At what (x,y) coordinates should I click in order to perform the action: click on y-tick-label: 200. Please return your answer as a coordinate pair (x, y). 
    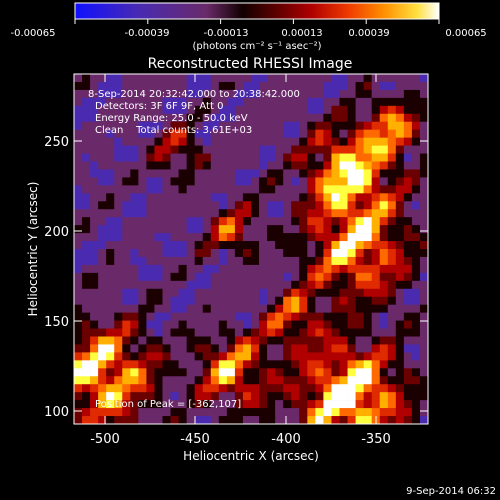
    Looking at the image, I should click on (56, 232).